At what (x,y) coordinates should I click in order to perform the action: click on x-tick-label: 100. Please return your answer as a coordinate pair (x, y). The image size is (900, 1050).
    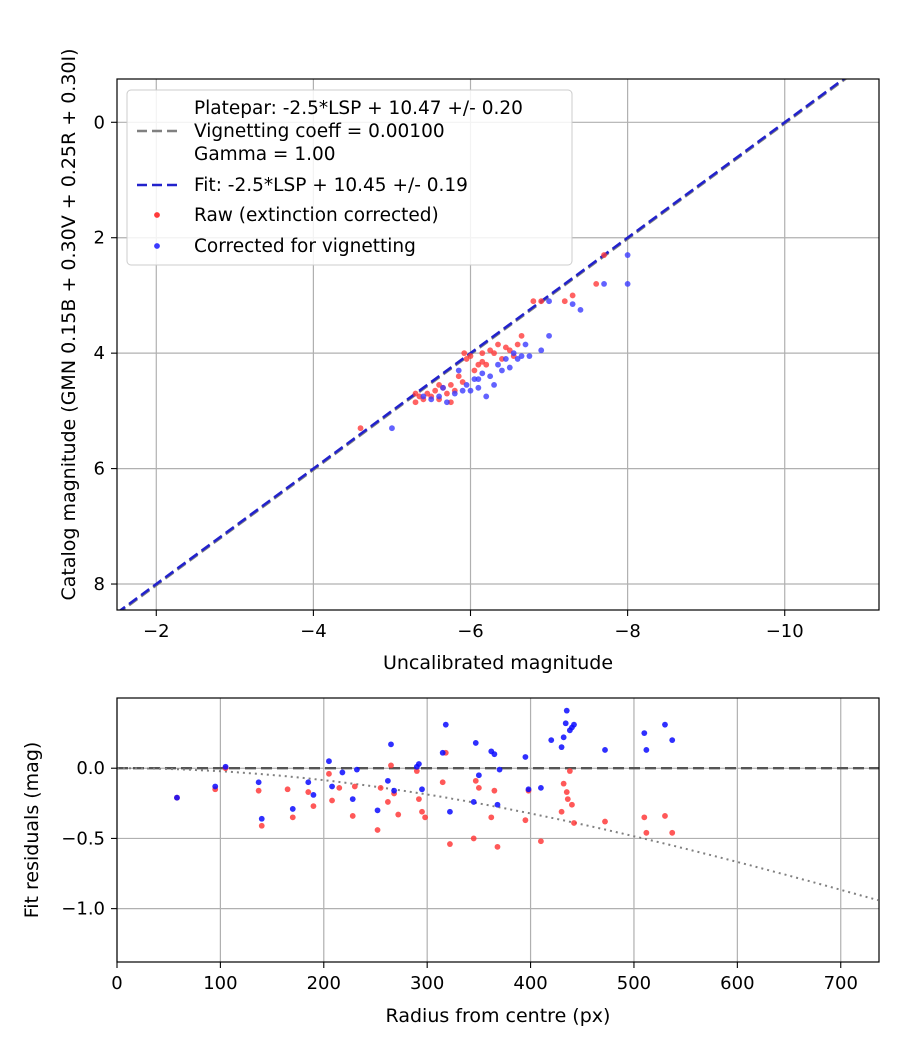
    Looking at the image, I should click on (220, 983).